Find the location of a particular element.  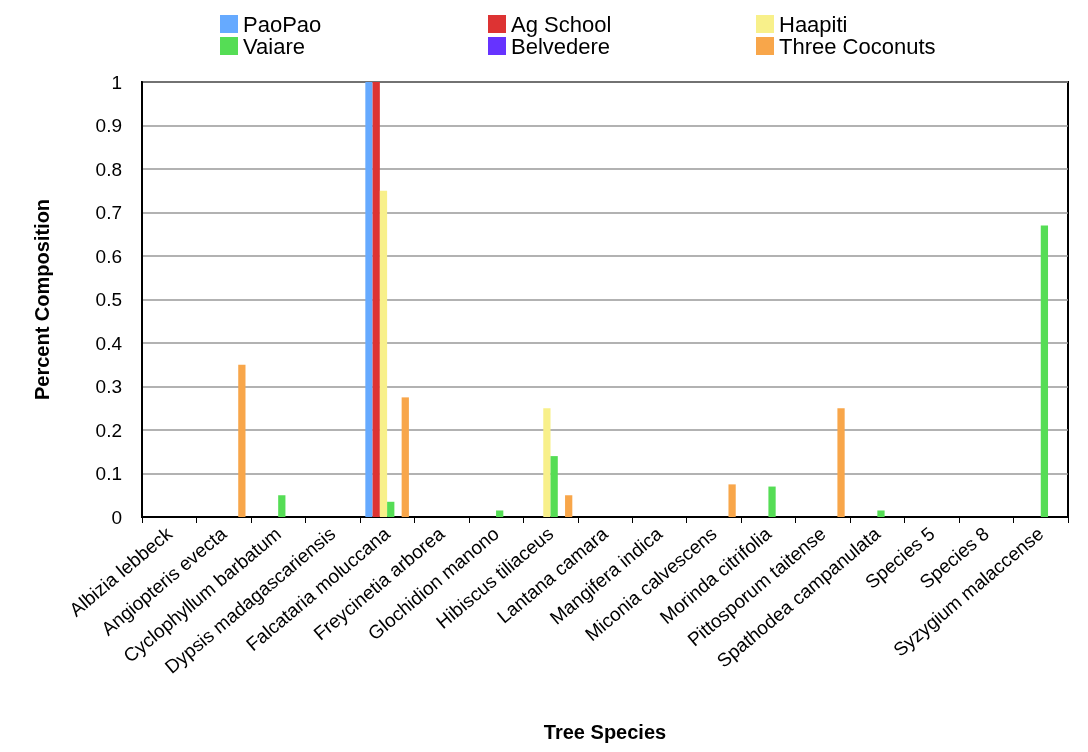

y-tick-label: 0 is located at coordinates (116, 517).